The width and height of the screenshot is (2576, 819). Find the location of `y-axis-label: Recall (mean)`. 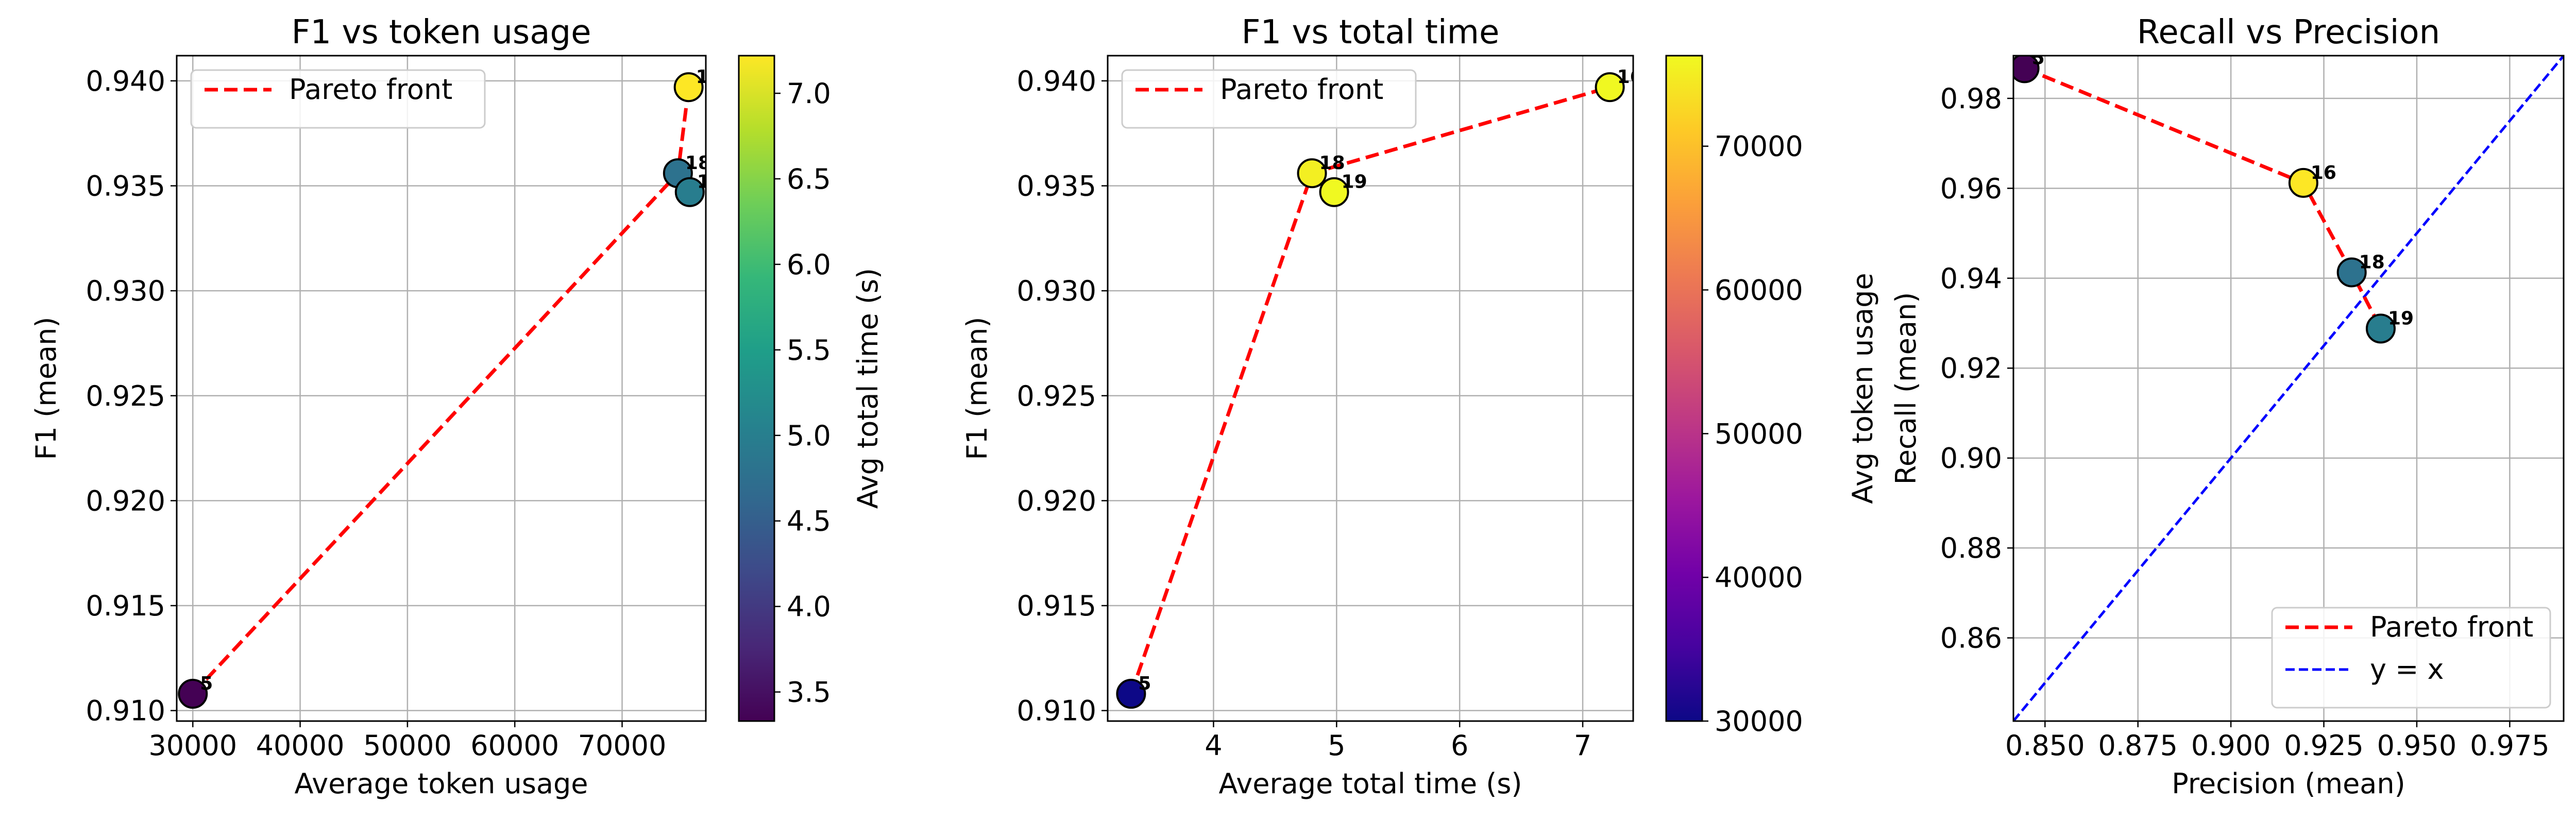

y-axis-label: Recall (mean) is located at coordinates (1906, 388).